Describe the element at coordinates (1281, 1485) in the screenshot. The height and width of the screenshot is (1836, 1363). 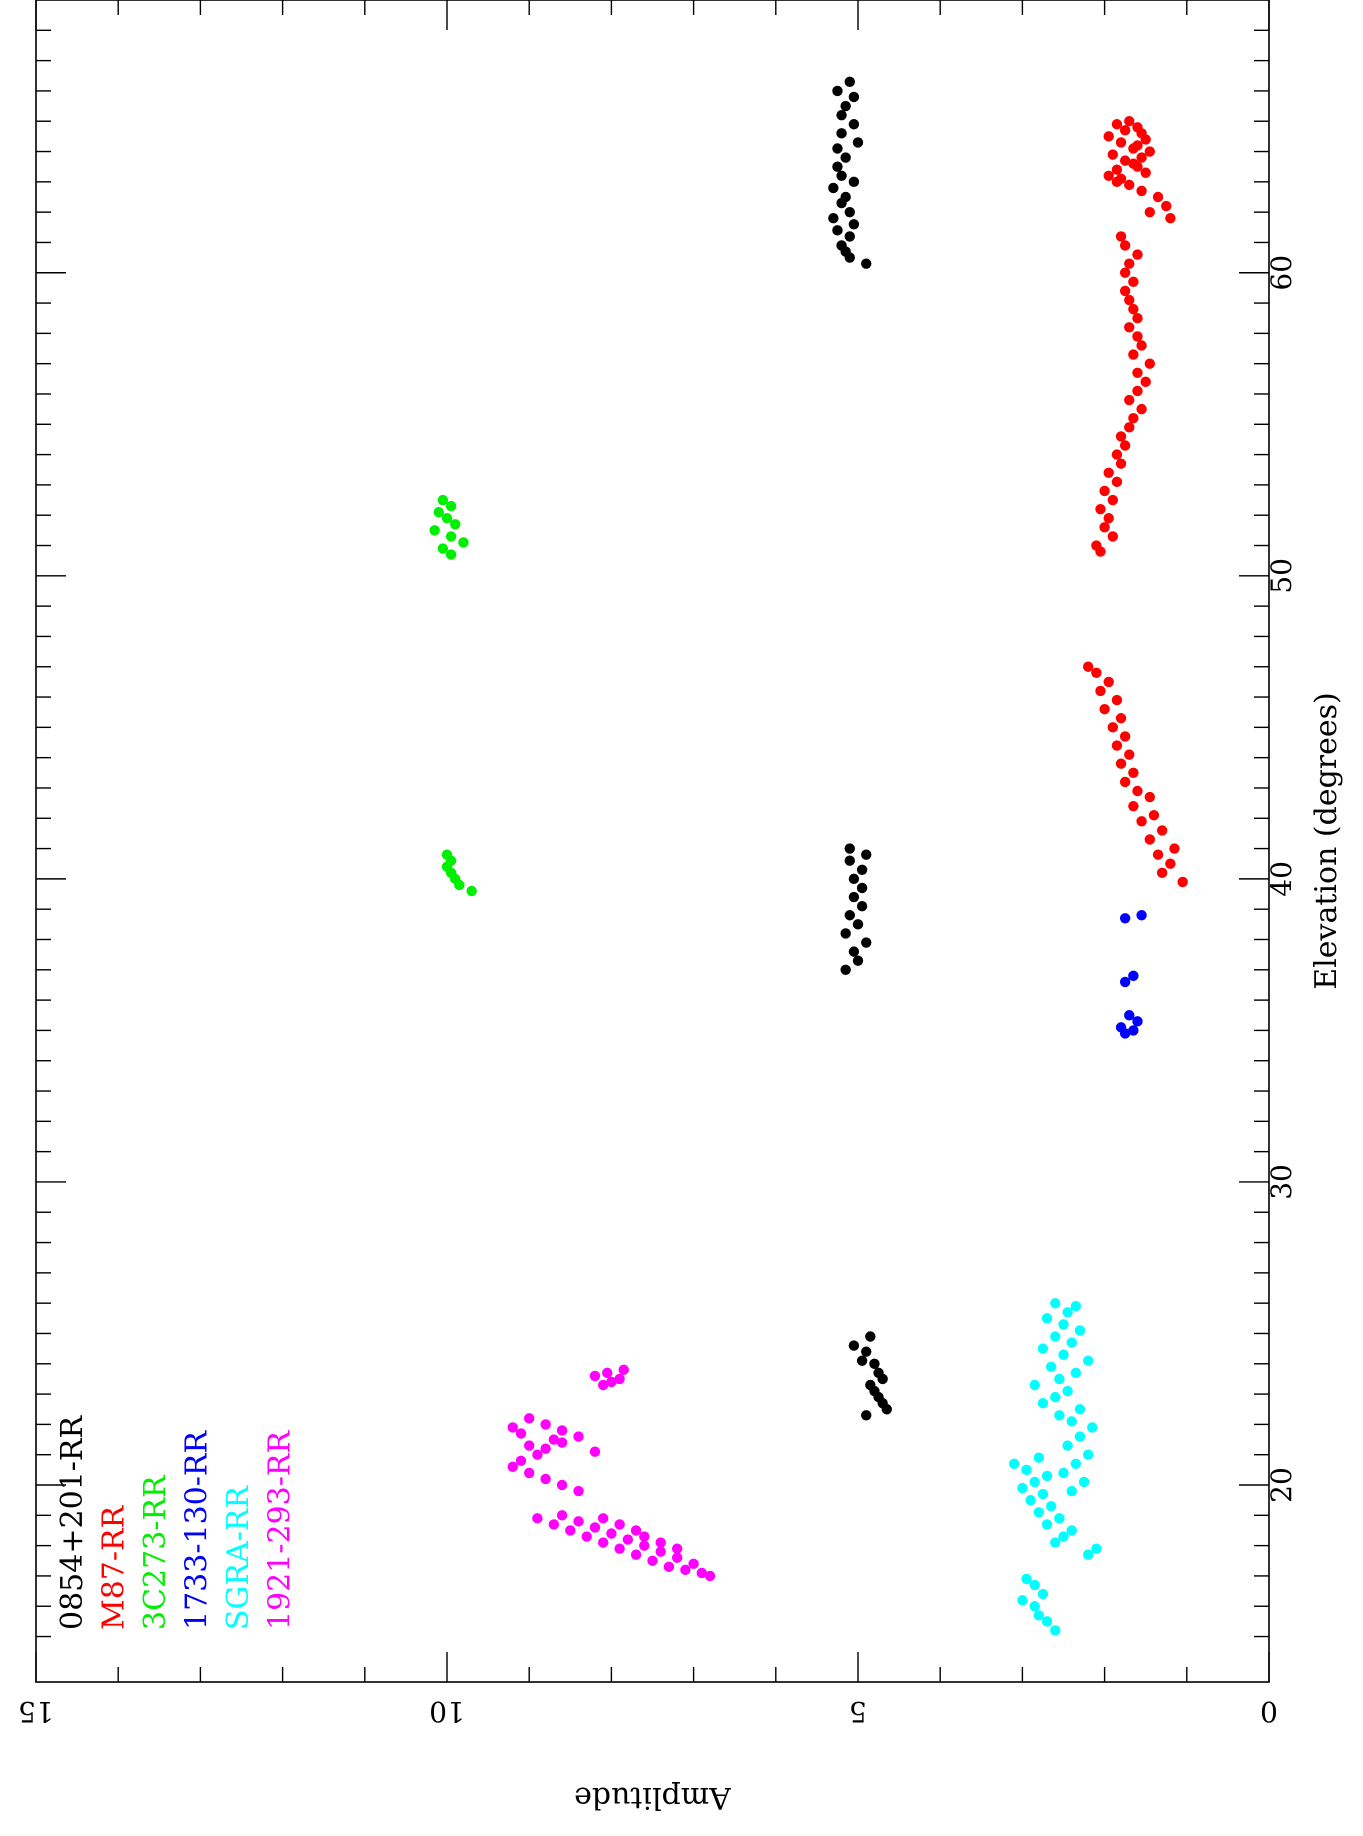
I see `elevation-tick-label: 20` at that location.